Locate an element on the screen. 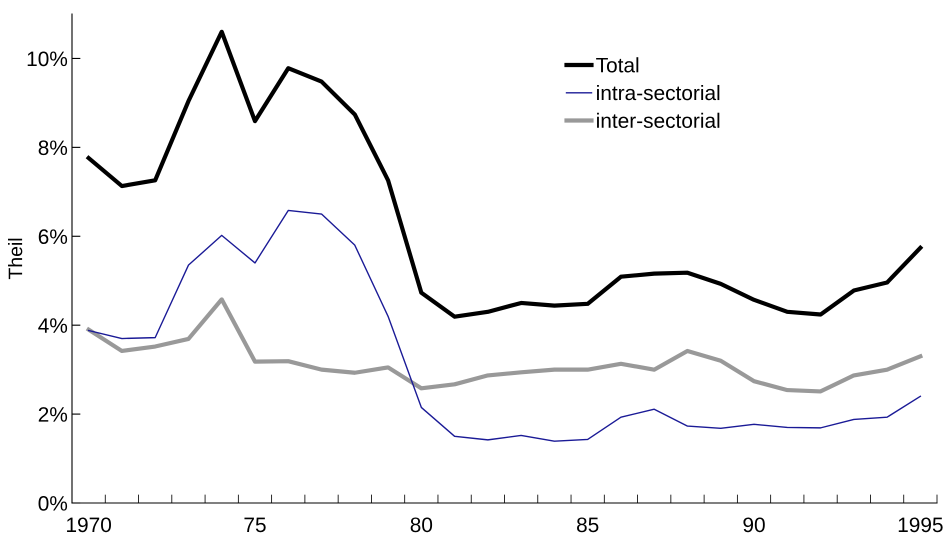  y-tick-label: 4% is located at coordinates (53, 325).